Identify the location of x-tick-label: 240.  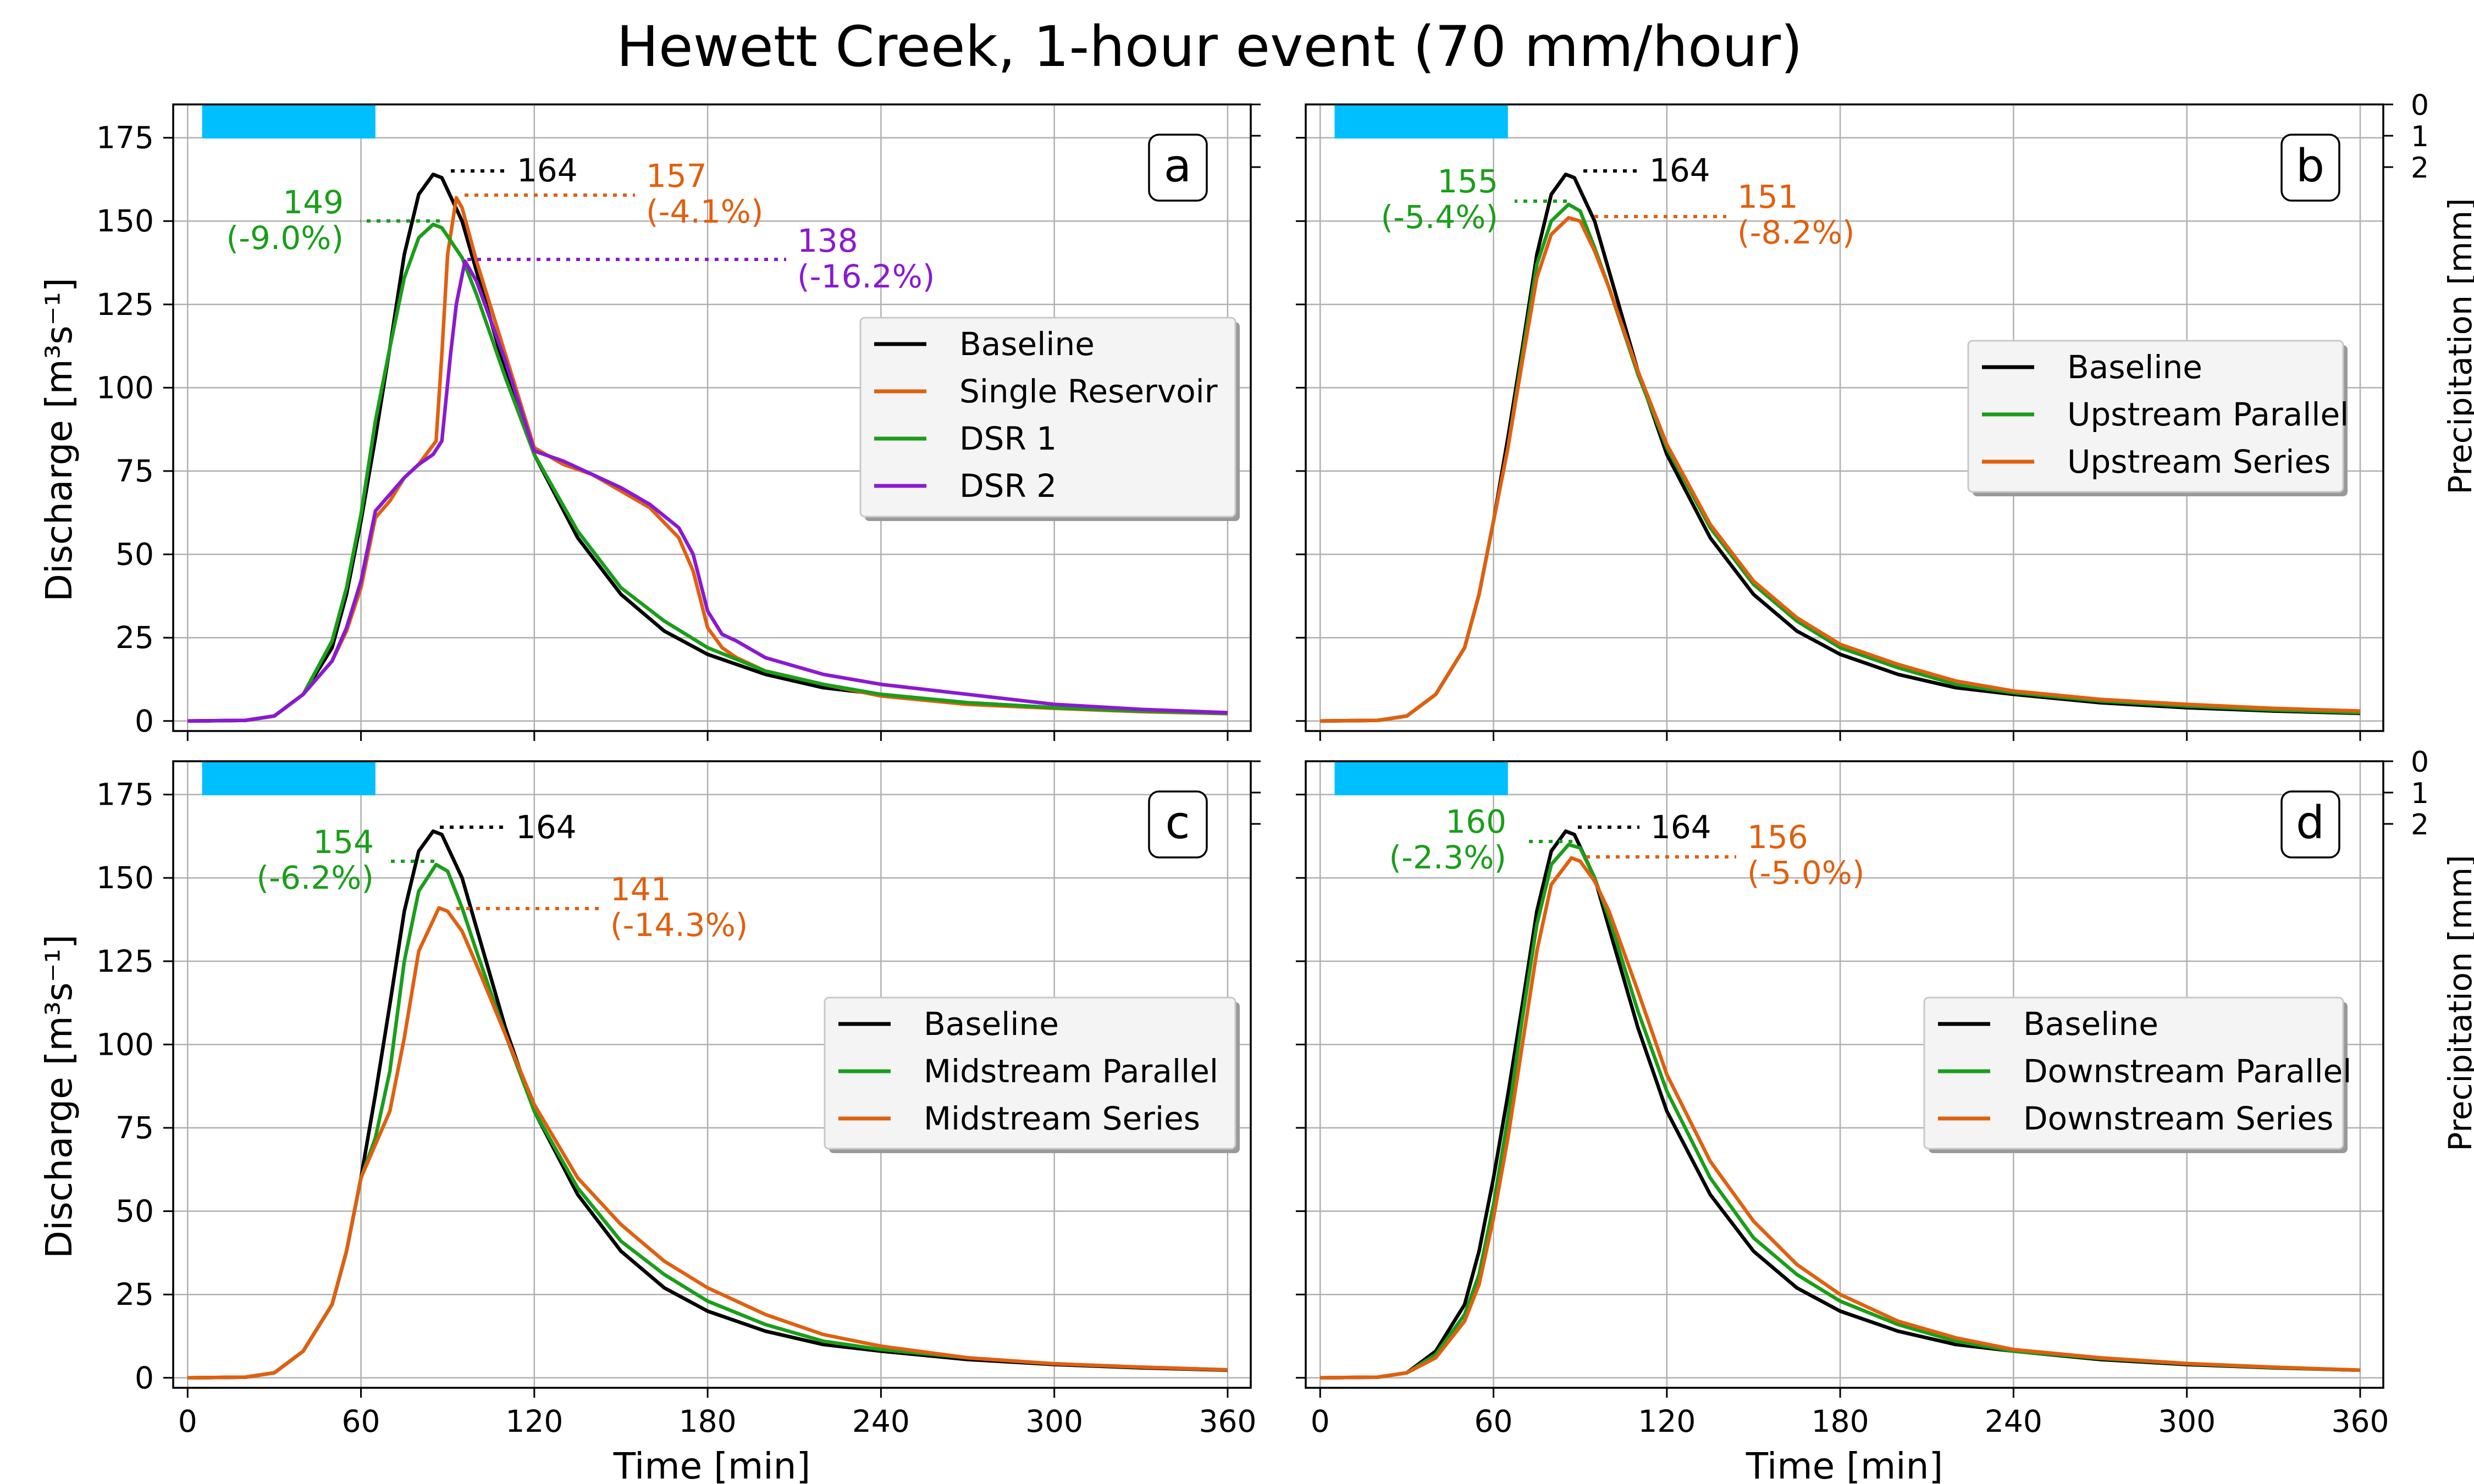
(2013, 1421).